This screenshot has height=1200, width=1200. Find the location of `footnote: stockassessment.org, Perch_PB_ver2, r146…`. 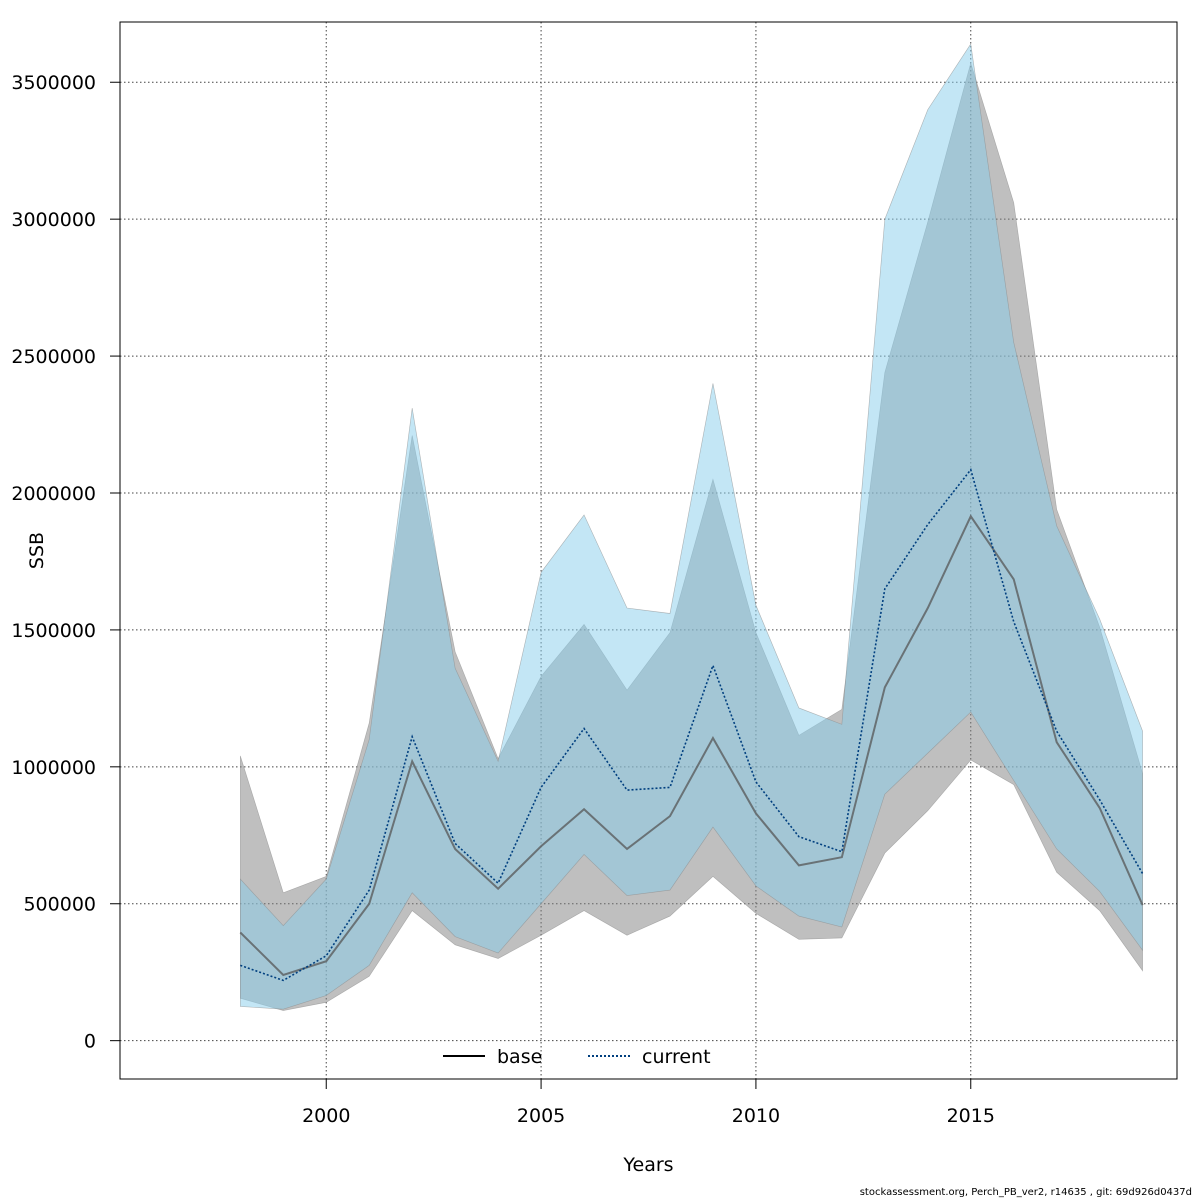

footnote: stockassessment.org, Perch_PB_ver2, r146… is located at coordinates (1025, 1192).